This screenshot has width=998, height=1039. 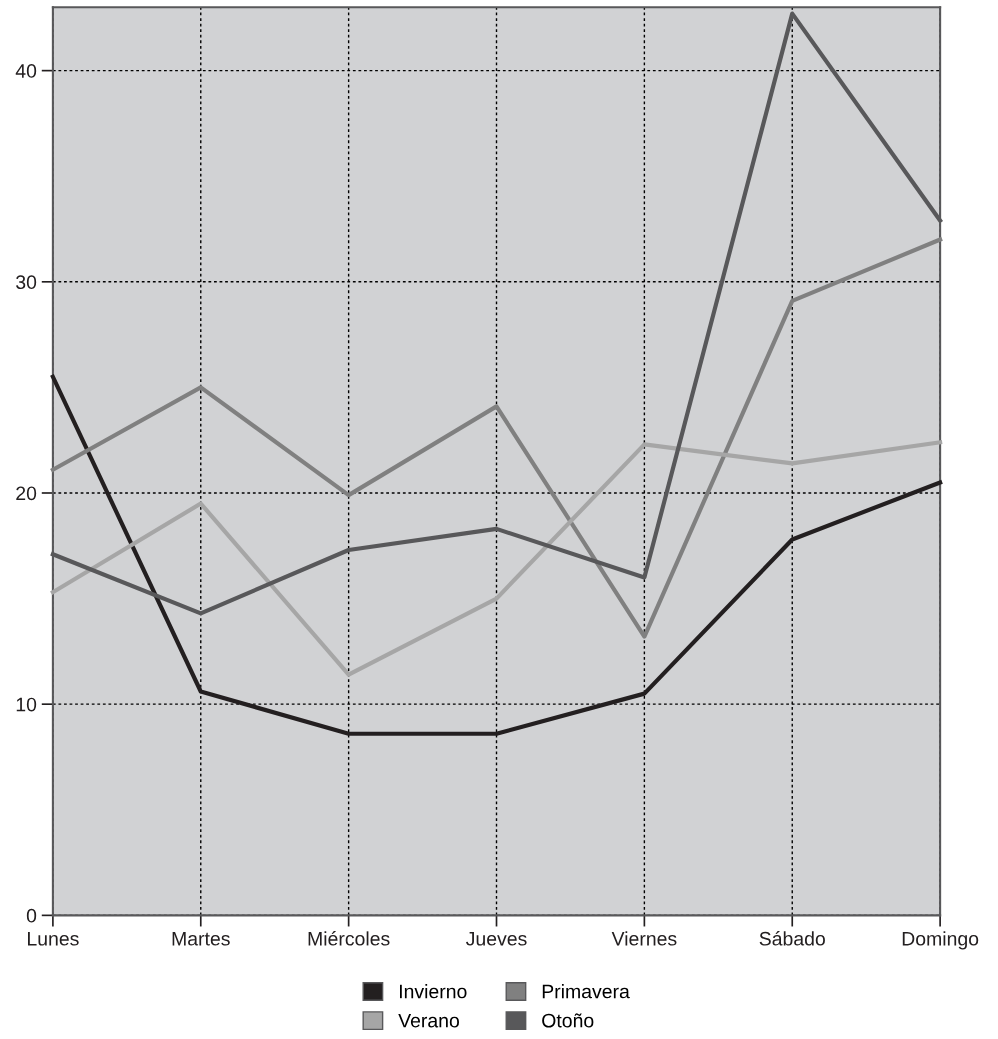 What do you see at coordinates (201, 939) in the screenshot?
I see `x-tick-label: Martes` at bounding box center [201, 939].